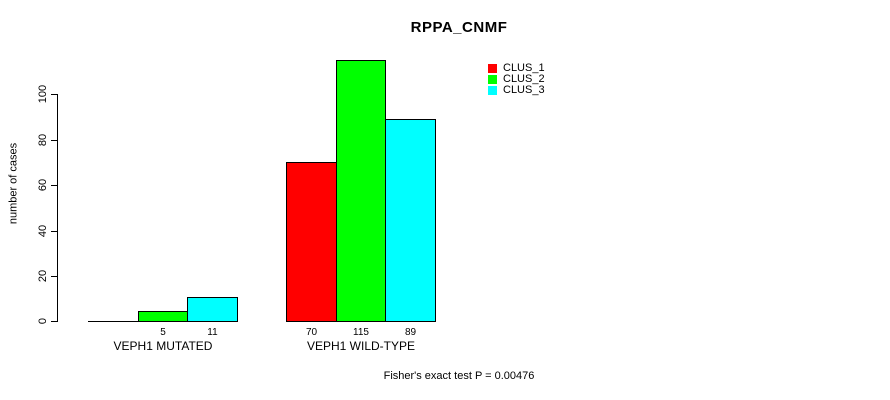  Describe the element at coordinates (212, 332) in the screenshot. I see `bar-value-label: 11` at that location.